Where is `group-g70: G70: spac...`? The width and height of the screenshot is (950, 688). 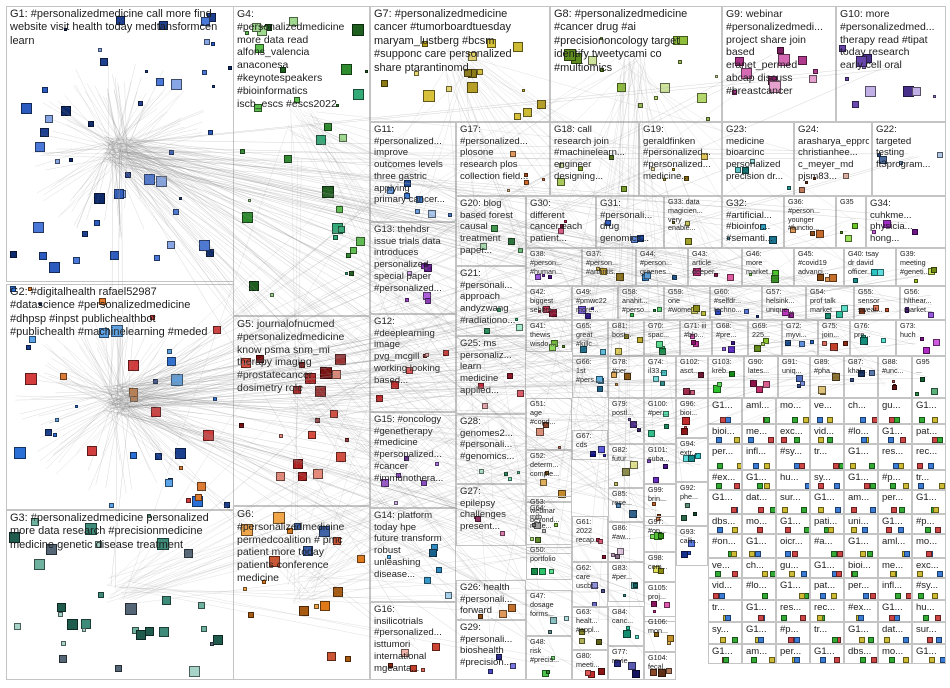 group-g70: G70: spac... is located at coordinates (662, 338).